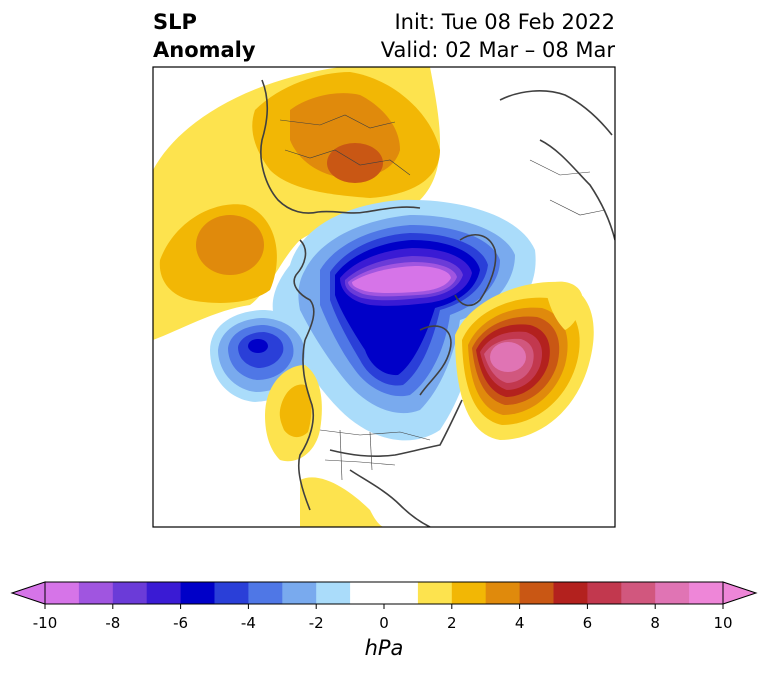  Describe the element at coordinates (655, 623) in the screenshot. I see `colorbar-tick-label: 8` at that location.